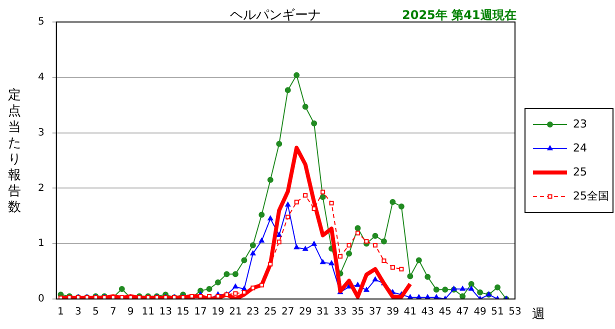 This screenshot has width=615, height=329. Describe the element at coordinates (113, 312) in the screenshot. I see `x-tick-label: 7` at that location.